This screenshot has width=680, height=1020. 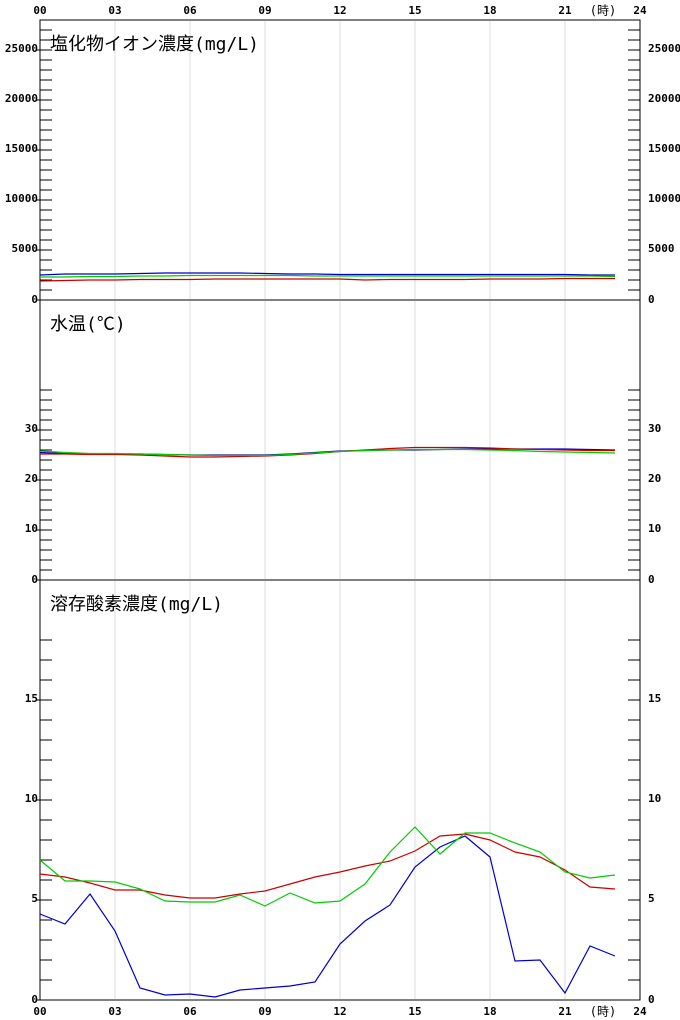 I want to click on panel-title: 塩化物イオン濃度(mg/L), so click(x=154, y=44).